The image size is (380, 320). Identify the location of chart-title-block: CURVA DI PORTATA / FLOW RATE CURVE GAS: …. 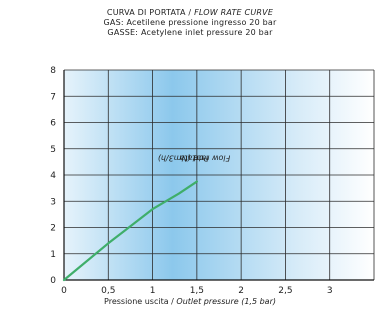
(190, 23).